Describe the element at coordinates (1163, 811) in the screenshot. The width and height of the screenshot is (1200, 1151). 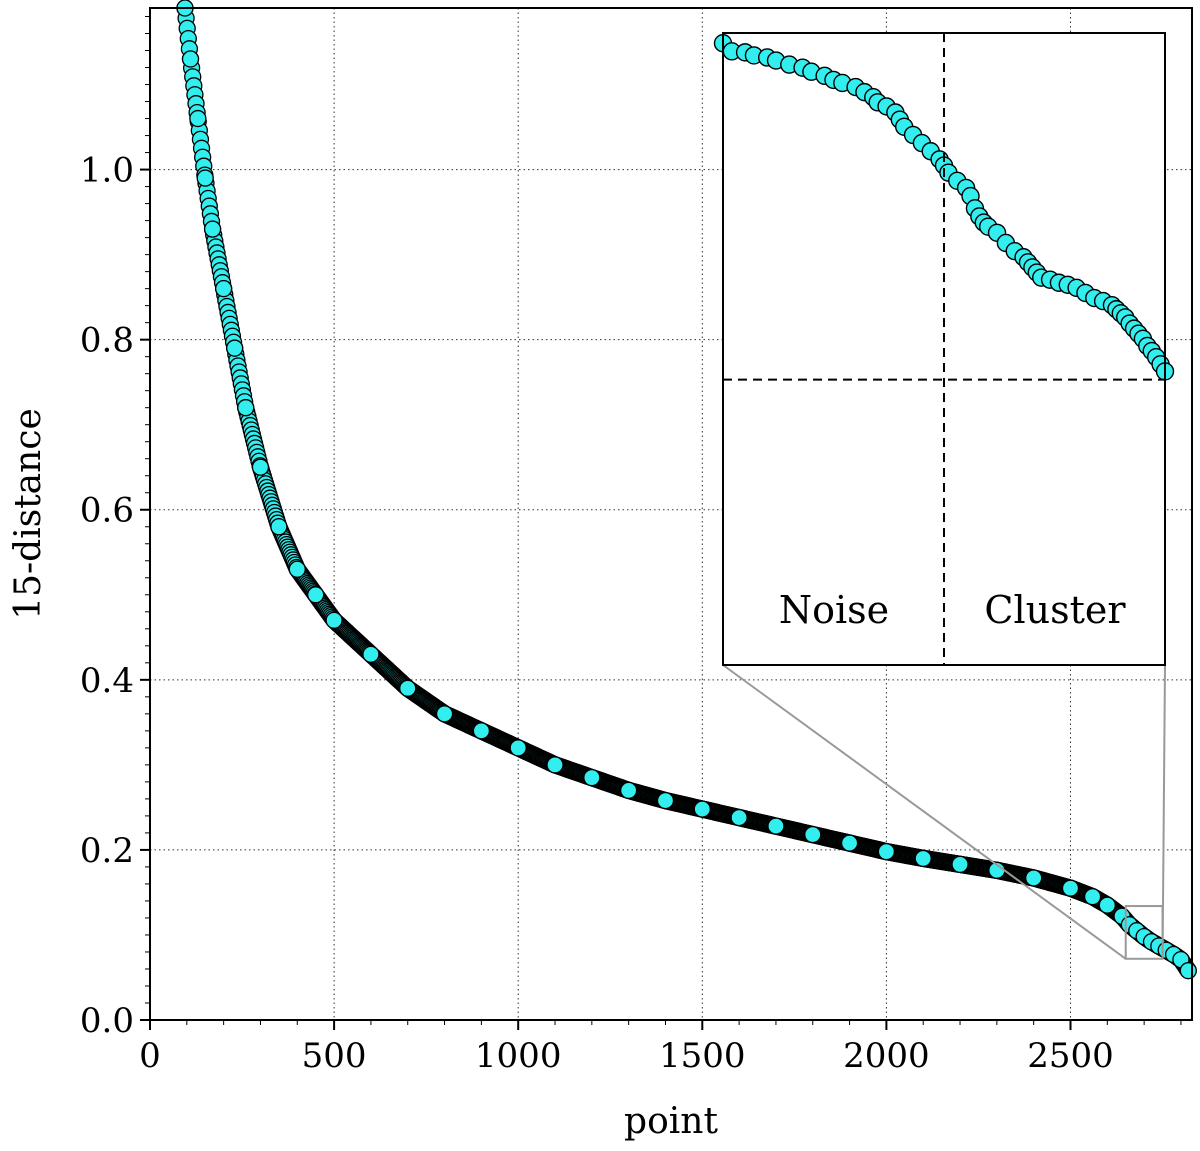
I see `inset-connector-right` at that location.